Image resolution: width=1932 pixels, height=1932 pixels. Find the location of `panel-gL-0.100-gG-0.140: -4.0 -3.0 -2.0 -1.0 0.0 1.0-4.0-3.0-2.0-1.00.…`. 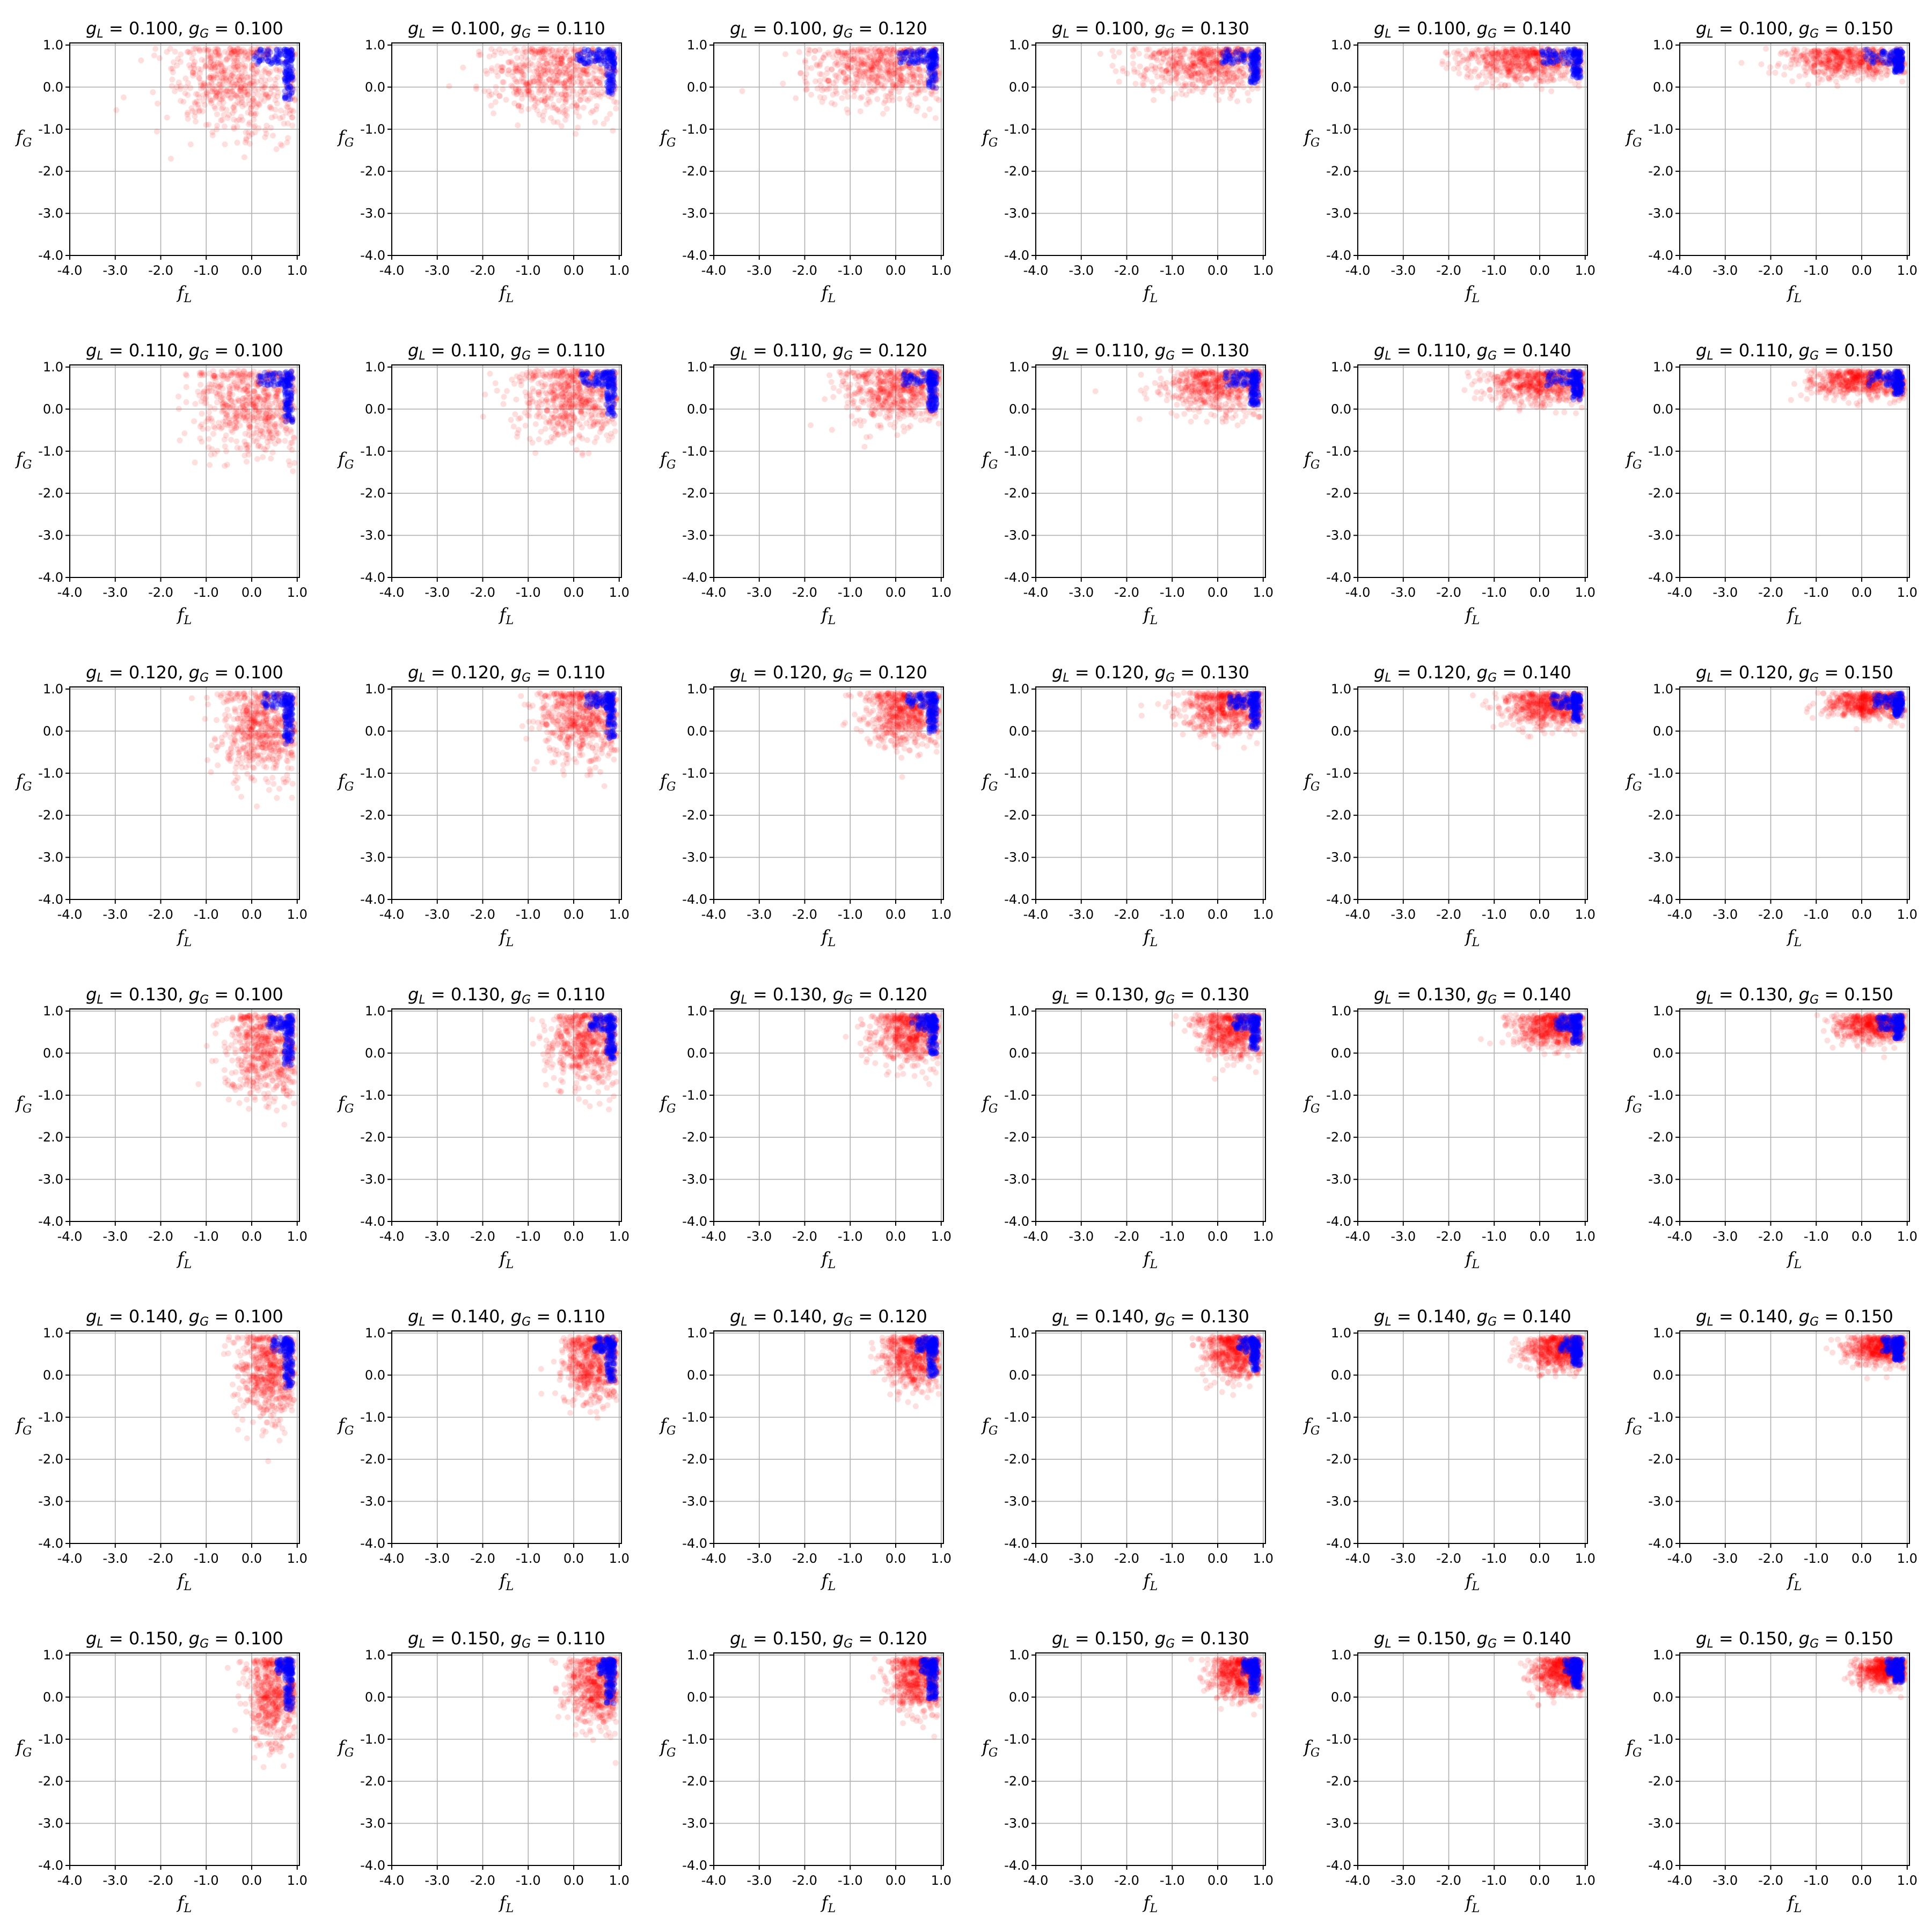

panel-gL-0.100-gG-0.140: -4.0 -3.0 -2.0 -1.0 0.0 1.0-4.0-3.0-2.0-1.00.… is located at coordinates (1449, 161).